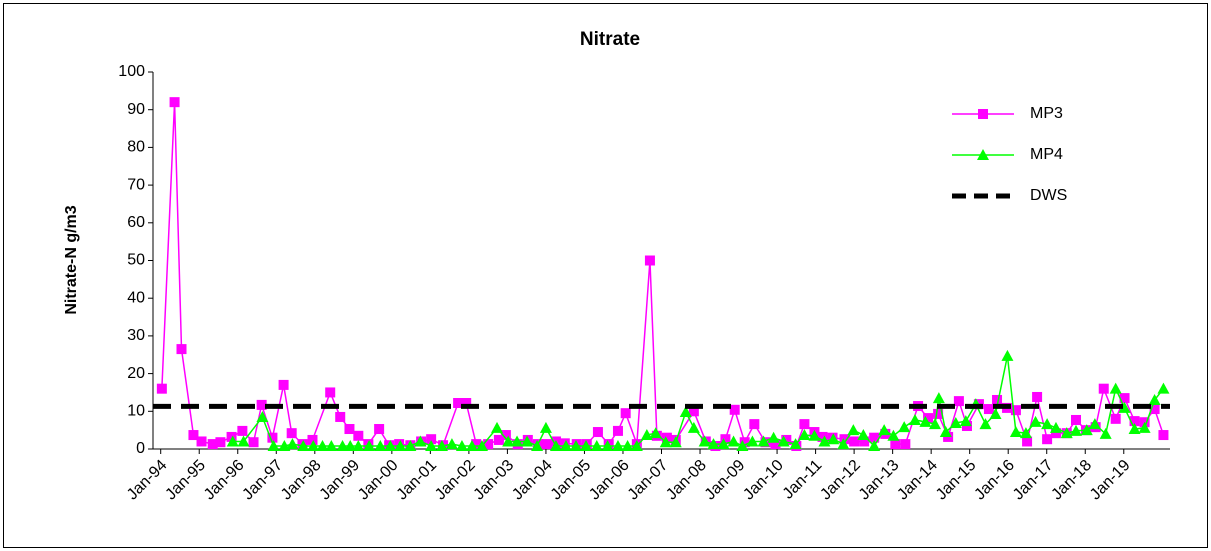  I want to click on y-tick-label: 90, so click(136, 109).